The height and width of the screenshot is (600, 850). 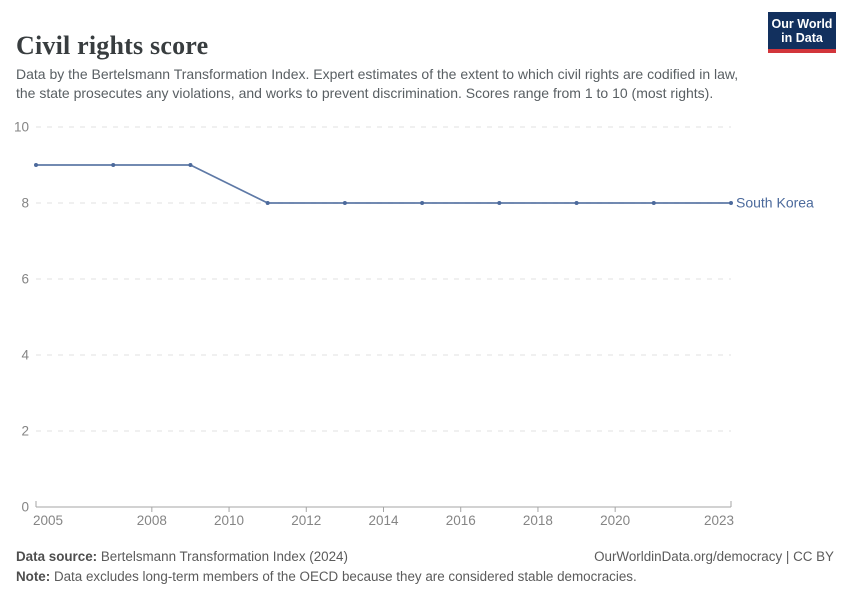 What do you see at coordinates (57, 556) in the screenshot?
I see `data-source-label: Data source:` at bounding box center [57, 556].